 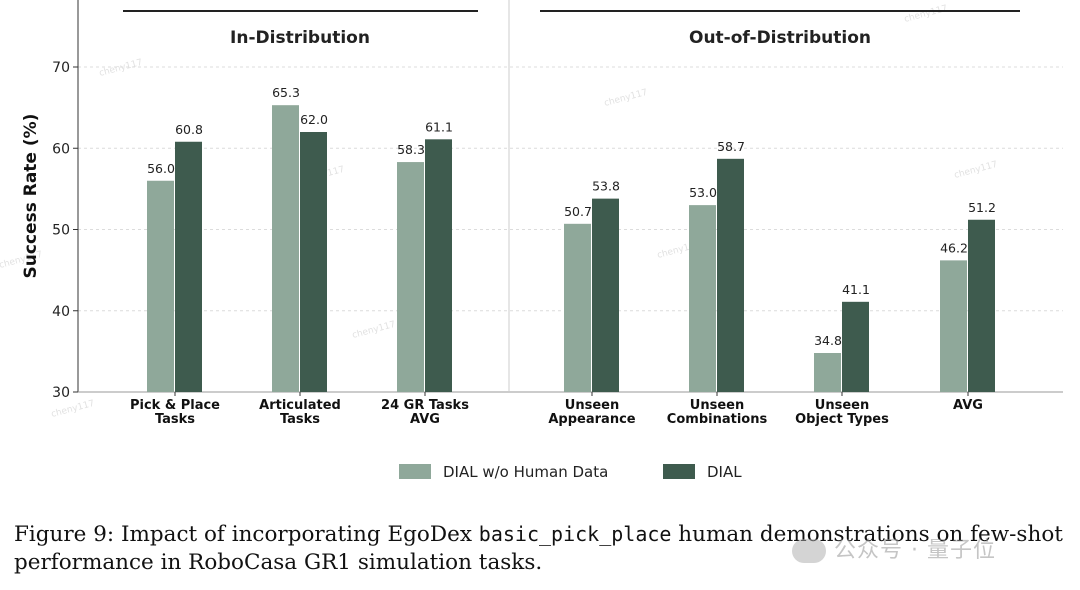 What do you see at coordinates (61, 68) in the screenshot?
I see `y-tick-label: 70` at bounding box center [61, 68].